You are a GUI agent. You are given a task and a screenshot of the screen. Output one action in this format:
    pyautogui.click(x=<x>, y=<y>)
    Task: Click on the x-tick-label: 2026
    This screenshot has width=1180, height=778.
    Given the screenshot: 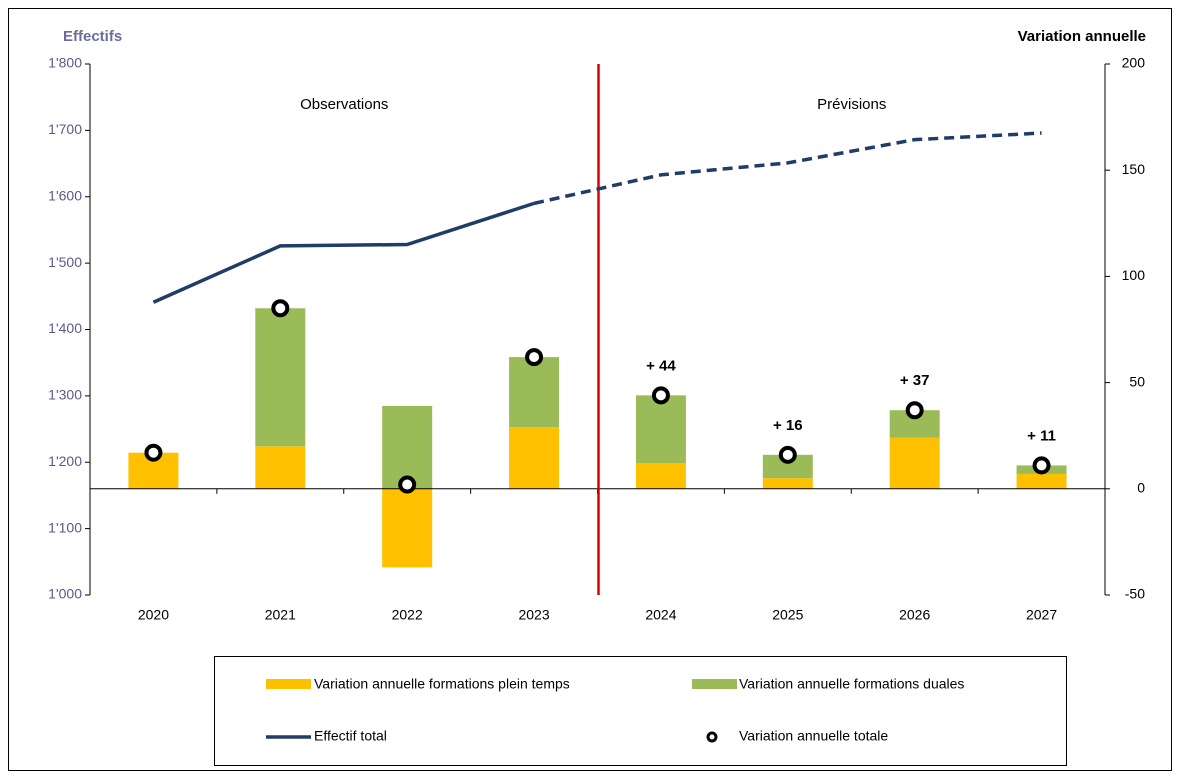 What is the action you would take?
    pyautogui.click(x=914, y=615)
    